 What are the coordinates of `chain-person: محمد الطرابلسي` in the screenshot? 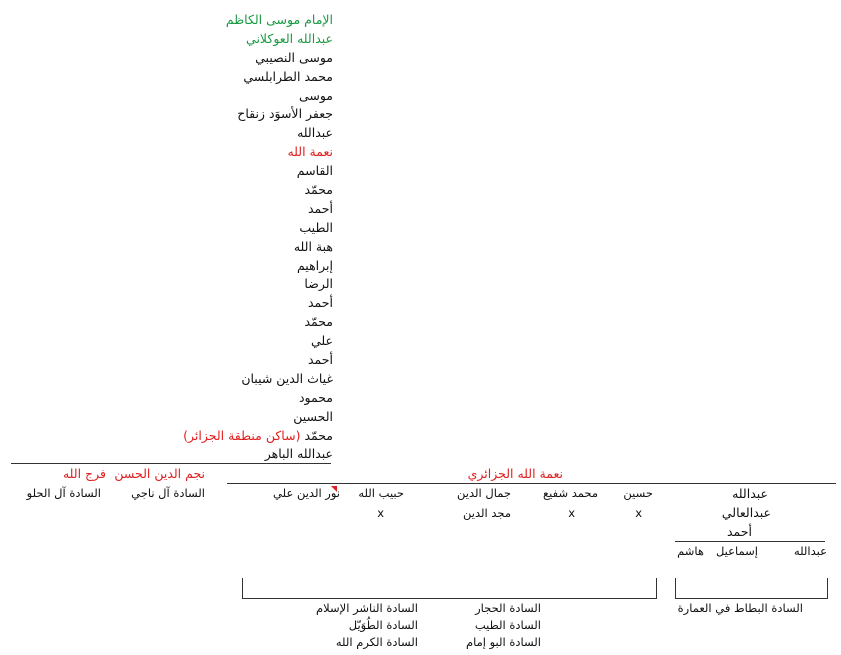 It's located at (183, 77).